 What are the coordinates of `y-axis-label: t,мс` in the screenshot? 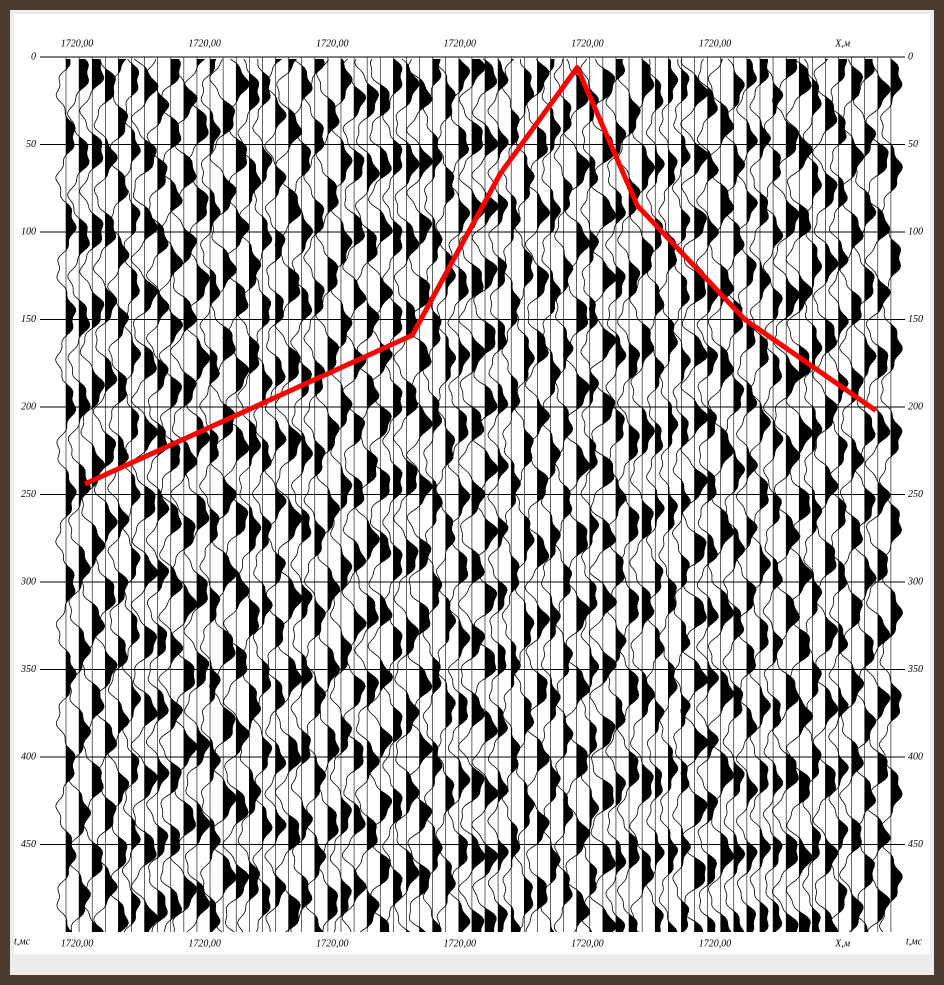 It's located at (914, 941).